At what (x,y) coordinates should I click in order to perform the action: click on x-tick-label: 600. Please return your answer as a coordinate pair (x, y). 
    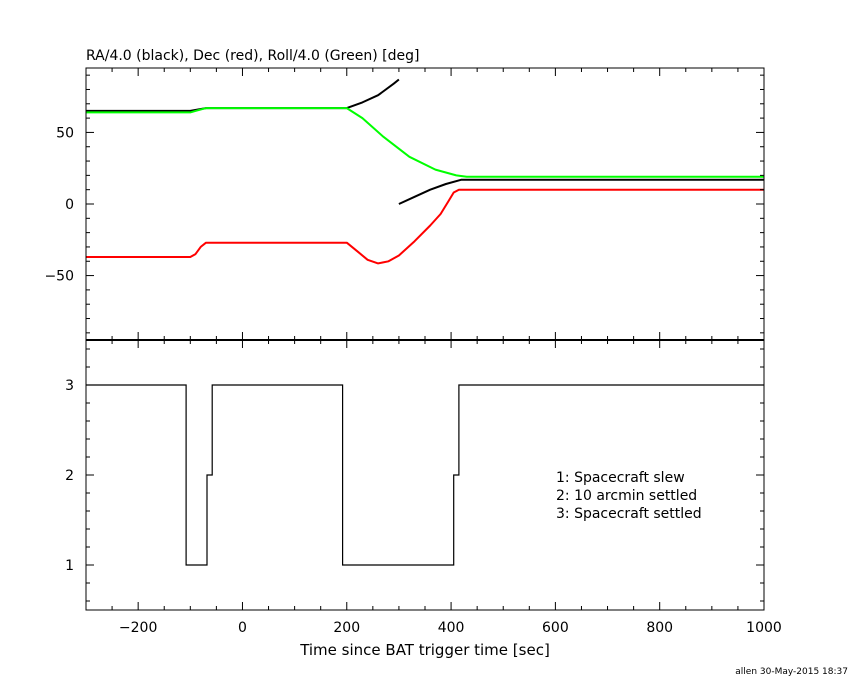
    Looking at the image, I should click on (555, 628).